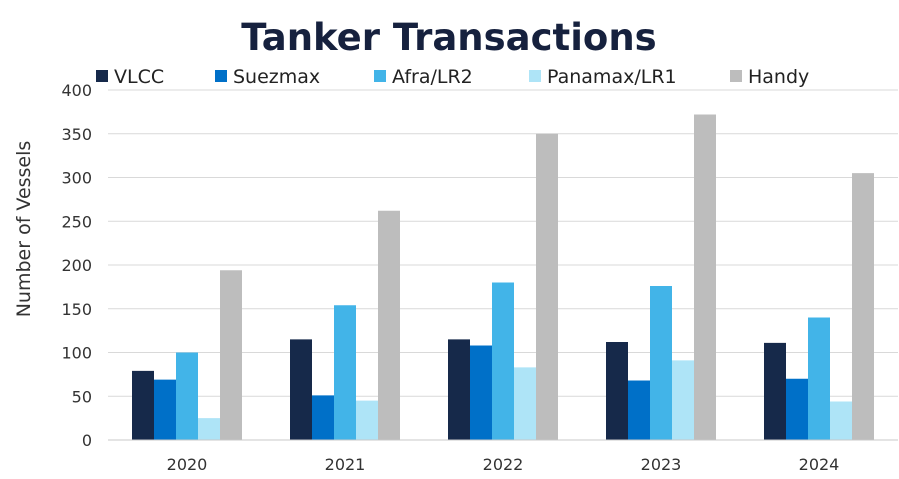 The width and height of the screenshot is (899, 479). Describe the element at coordinates (503, 361) in the screenshot. I see `bar-afra-lr2-2022` at that location.